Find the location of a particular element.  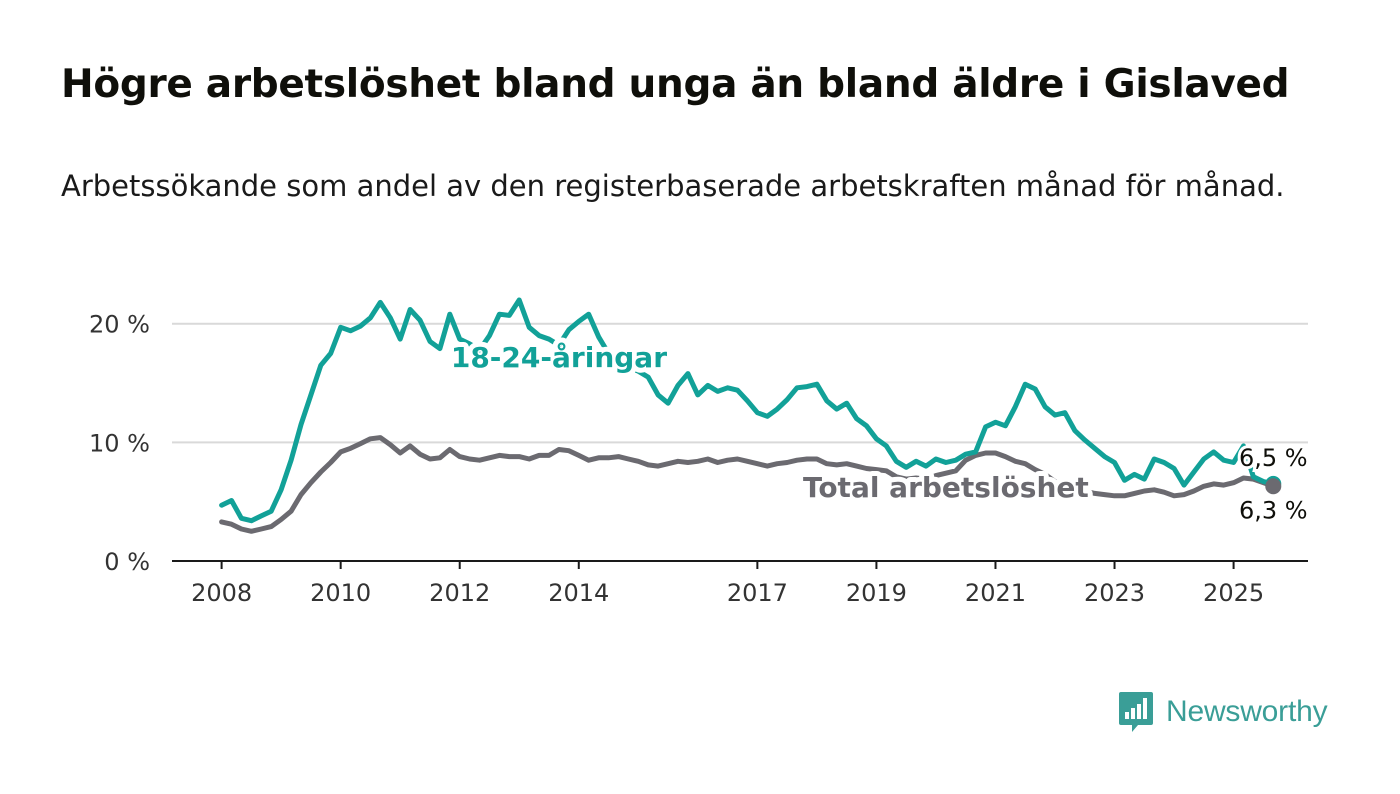

brand-name: Newsworthy is located at coordinates (1247, 711).